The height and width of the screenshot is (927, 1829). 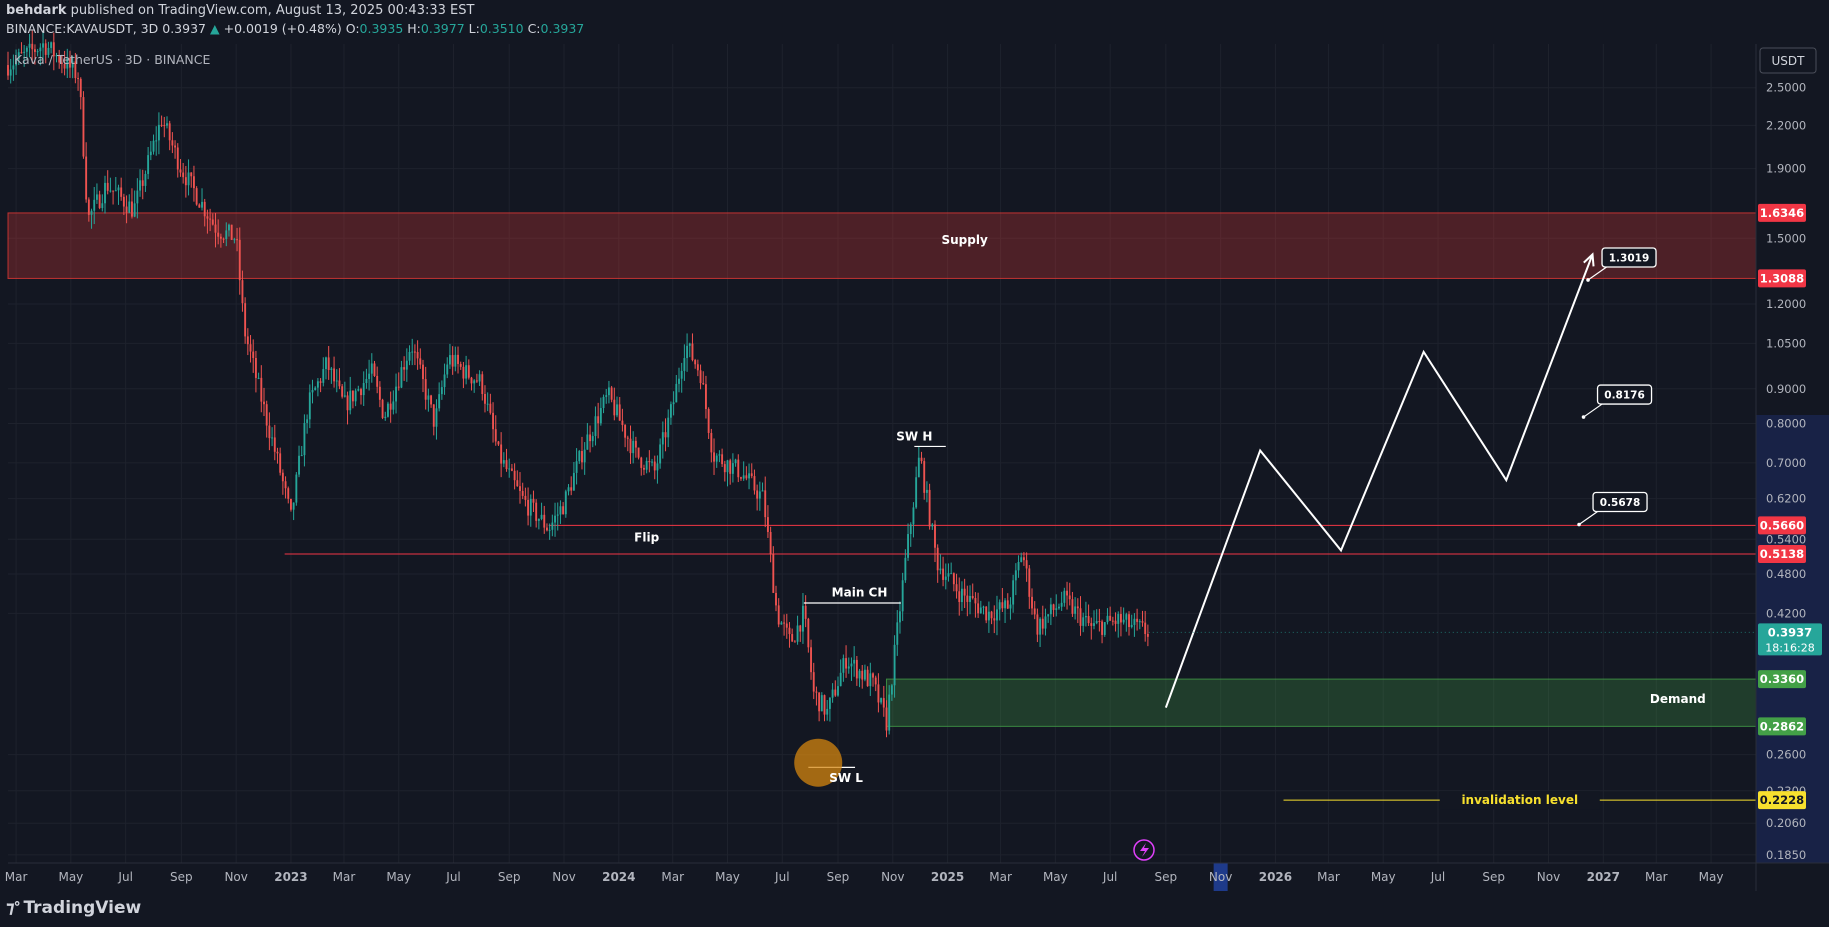 What do you see at coordinates (1144, 850) in the screenshot?
I see `replay-icon` at bounding box center [1144, 850].